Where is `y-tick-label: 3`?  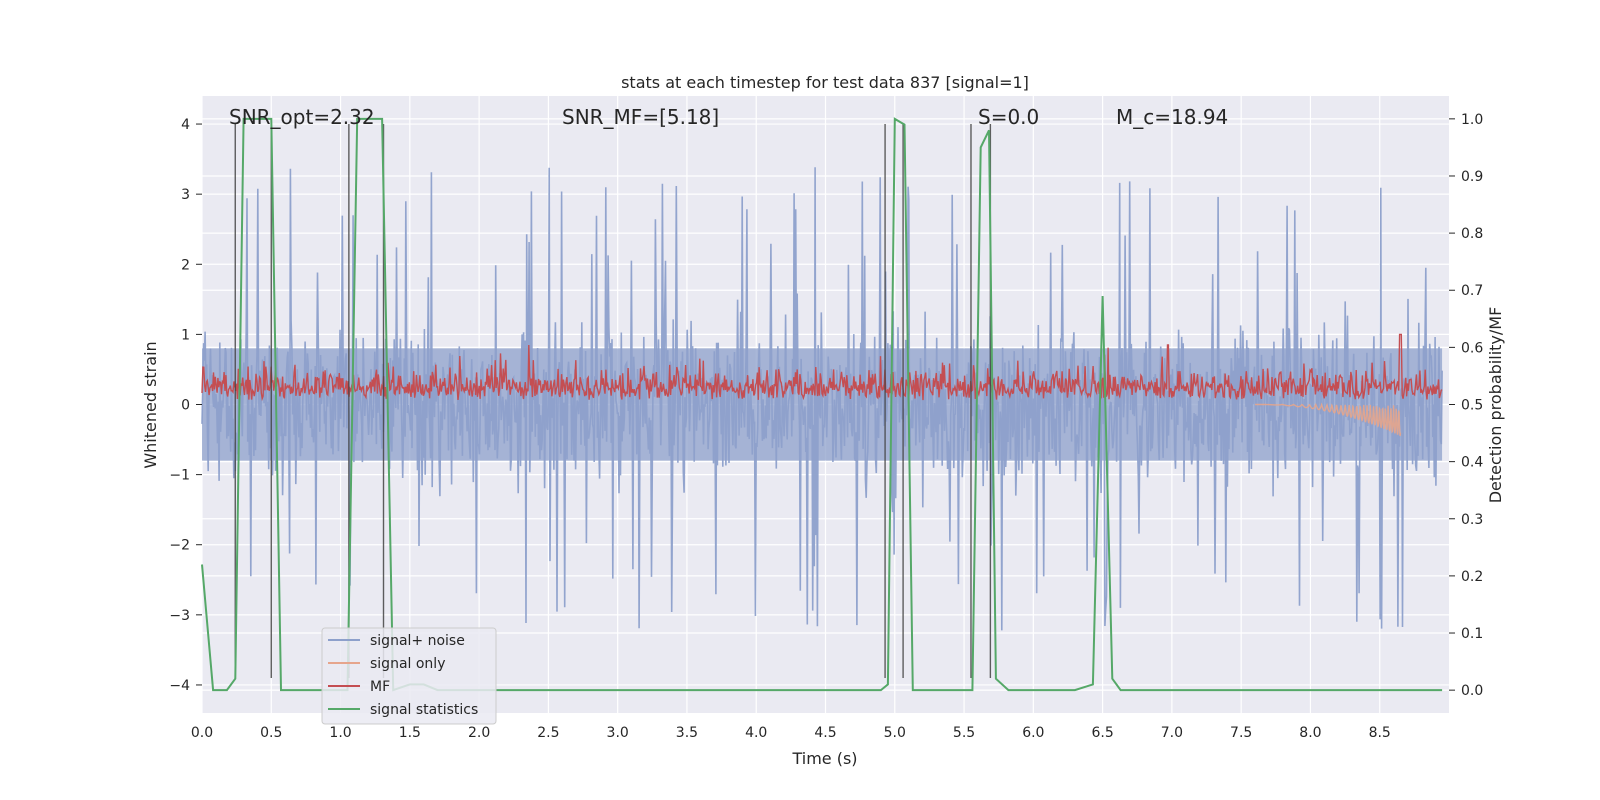
y-tick-label: 3 is located at coordinates (185, 195).